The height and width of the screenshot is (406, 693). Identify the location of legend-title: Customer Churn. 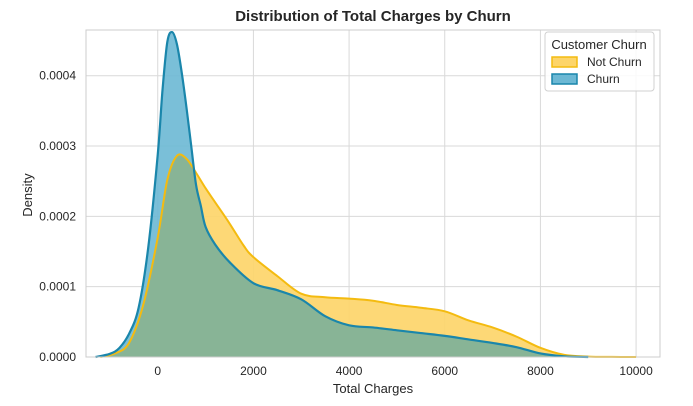
(598, 44).